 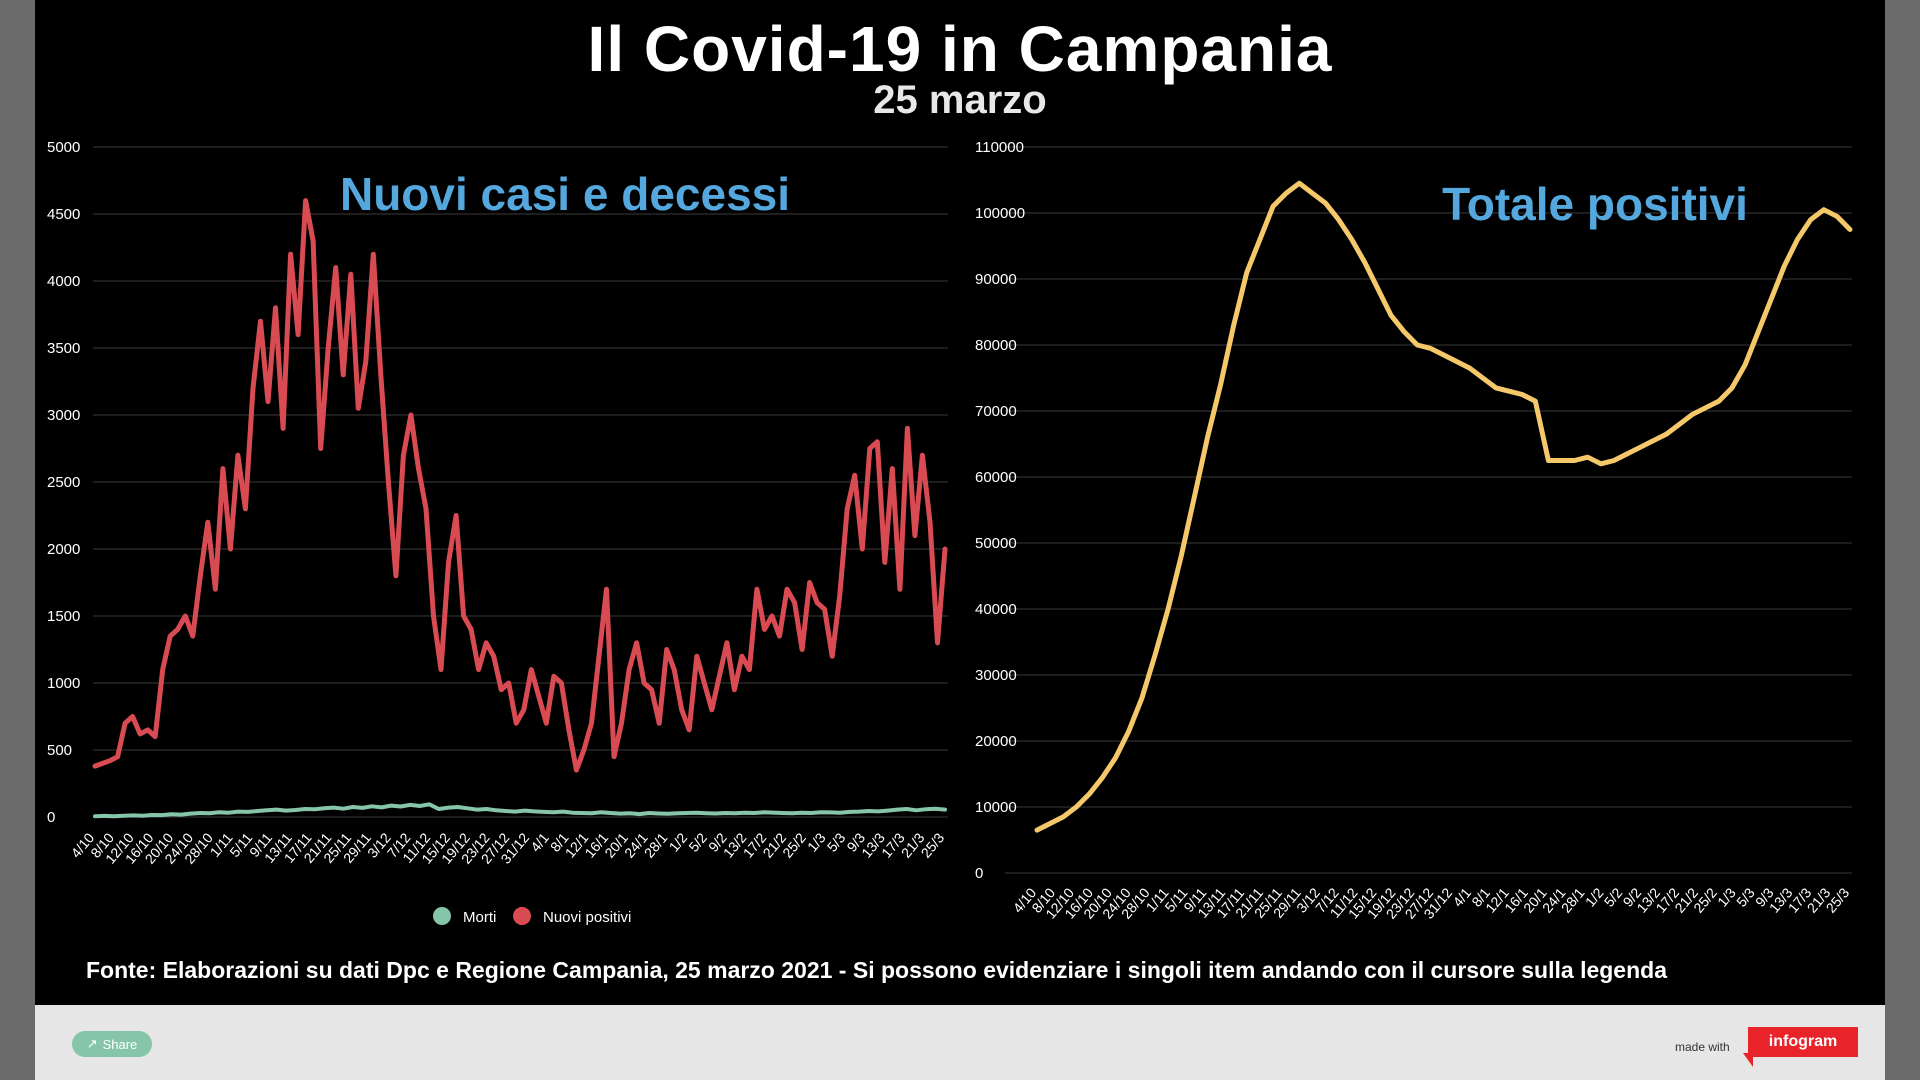 I want to click on legend-label: Nuovi positivi, so click(x=587, y=917).